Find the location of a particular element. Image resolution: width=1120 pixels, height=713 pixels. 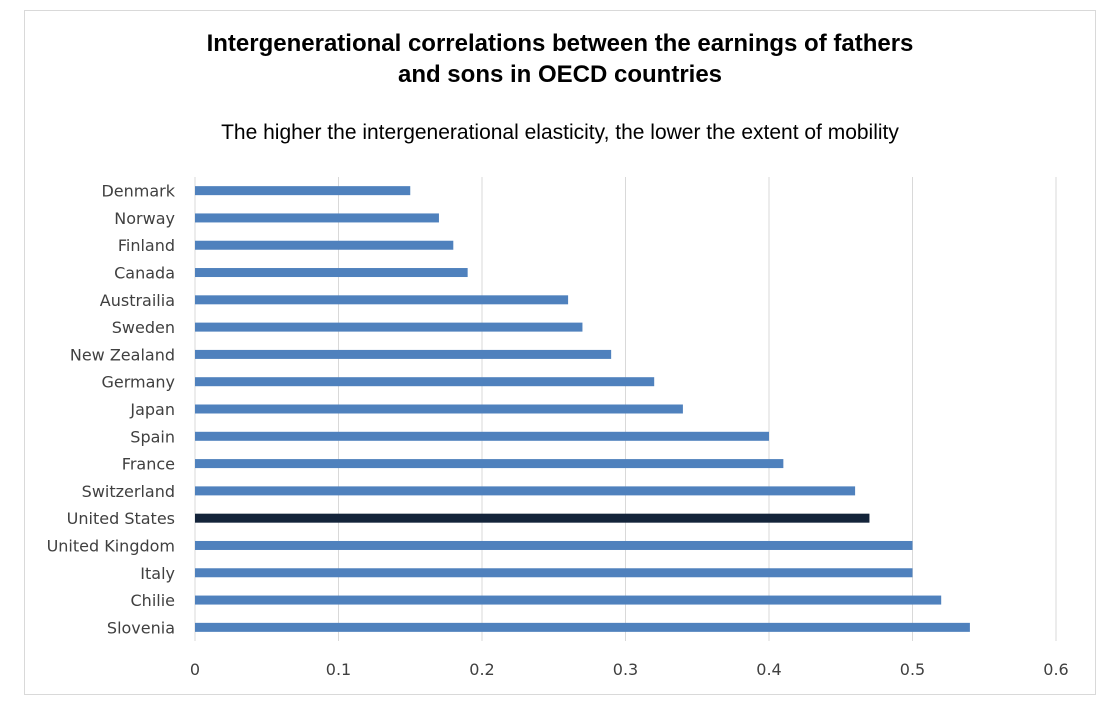

category-label: Sweden is located at coordinates (143, 327).